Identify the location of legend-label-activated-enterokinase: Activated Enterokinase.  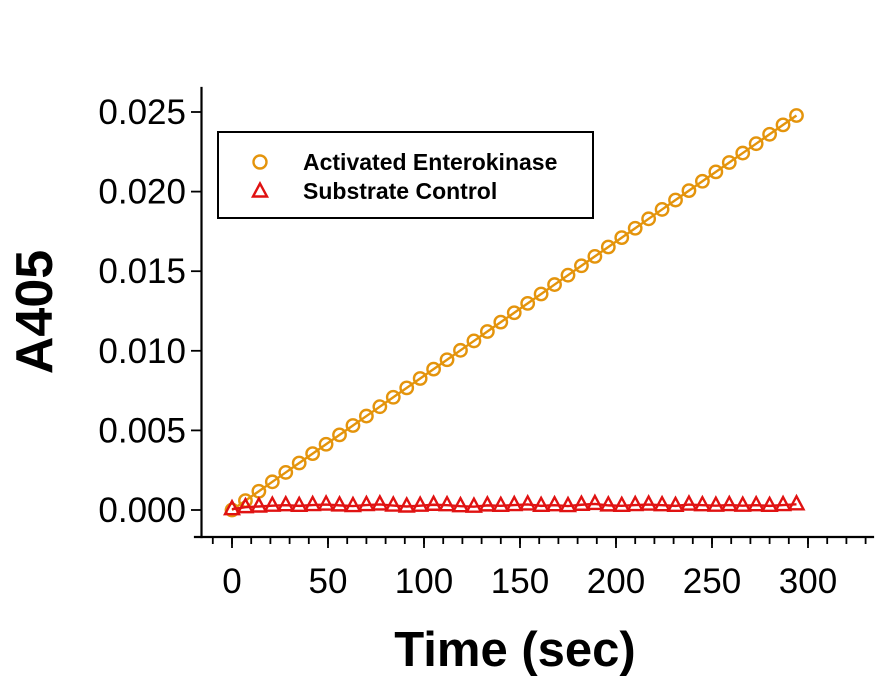
(430, 162).